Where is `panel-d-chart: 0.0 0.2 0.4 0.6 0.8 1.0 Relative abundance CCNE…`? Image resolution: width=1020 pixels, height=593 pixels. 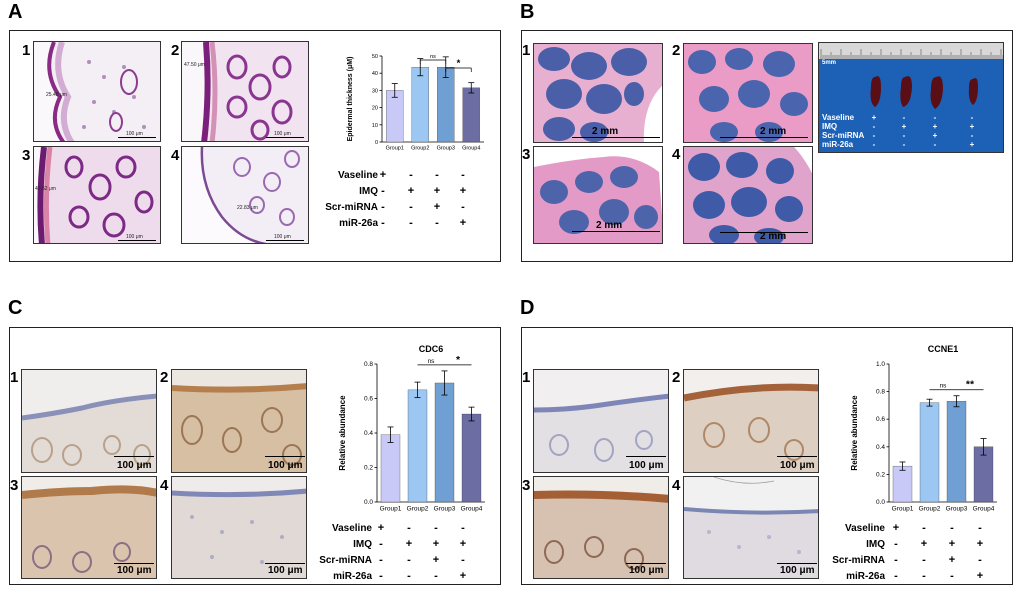 panel-d-chart: 0.0 0.2 0.4 0.6 0.8 1.0 Relative abundance CCNE… is located at coordinates (924, 432).